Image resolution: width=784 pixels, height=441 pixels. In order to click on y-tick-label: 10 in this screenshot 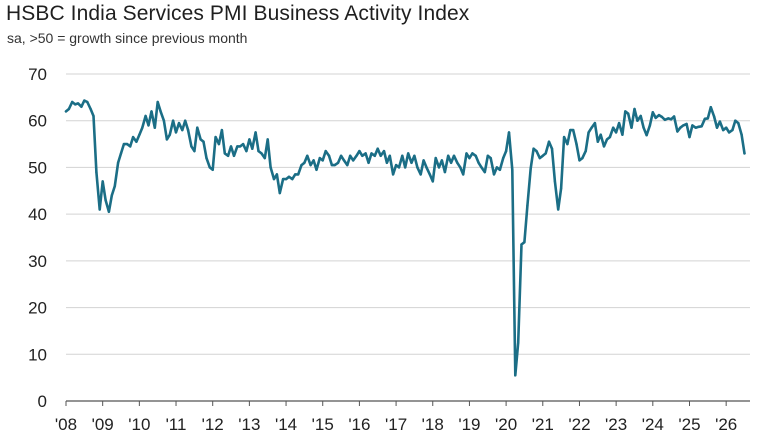, I will do `click(37, 354)`.